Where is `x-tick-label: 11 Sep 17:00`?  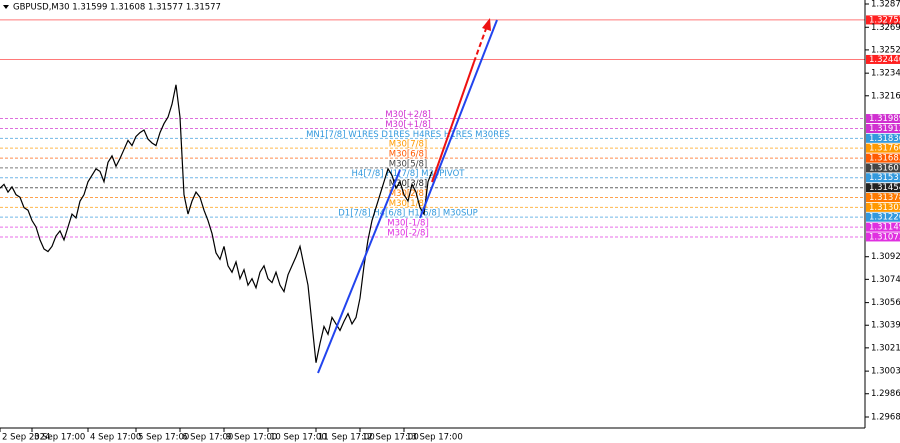 x-tick-label: 11 Sep 17:00 is located at coordinates (346, 438).